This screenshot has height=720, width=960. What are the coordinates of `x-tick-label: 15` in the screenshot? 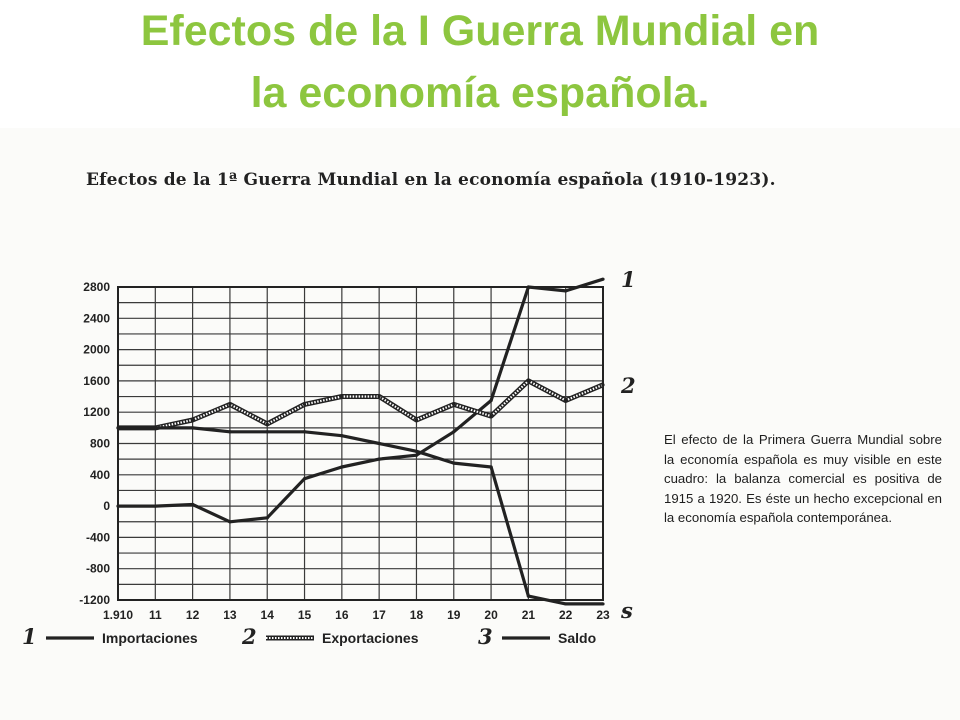 It's located at (305, 615).